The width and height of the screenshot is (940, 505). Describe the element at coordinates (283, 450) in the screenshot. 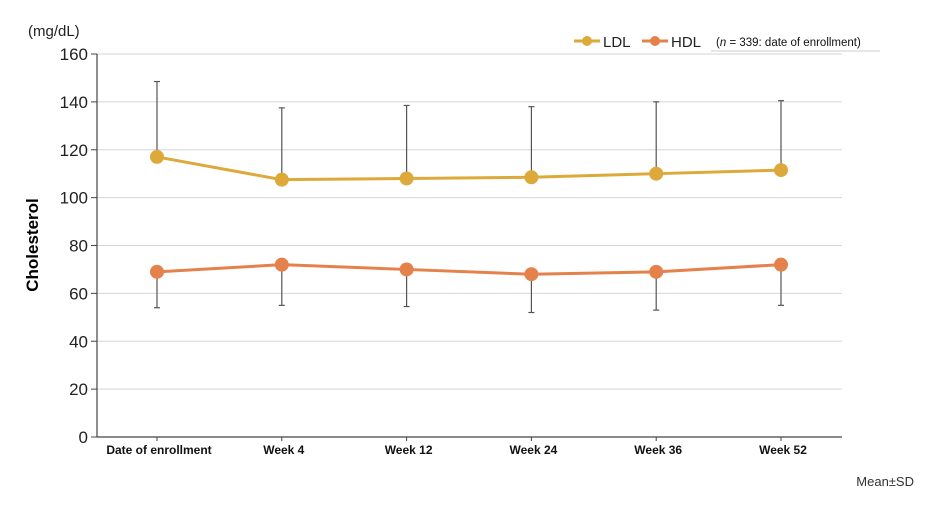

I see `x-category-label-1: Week 4` at that location.